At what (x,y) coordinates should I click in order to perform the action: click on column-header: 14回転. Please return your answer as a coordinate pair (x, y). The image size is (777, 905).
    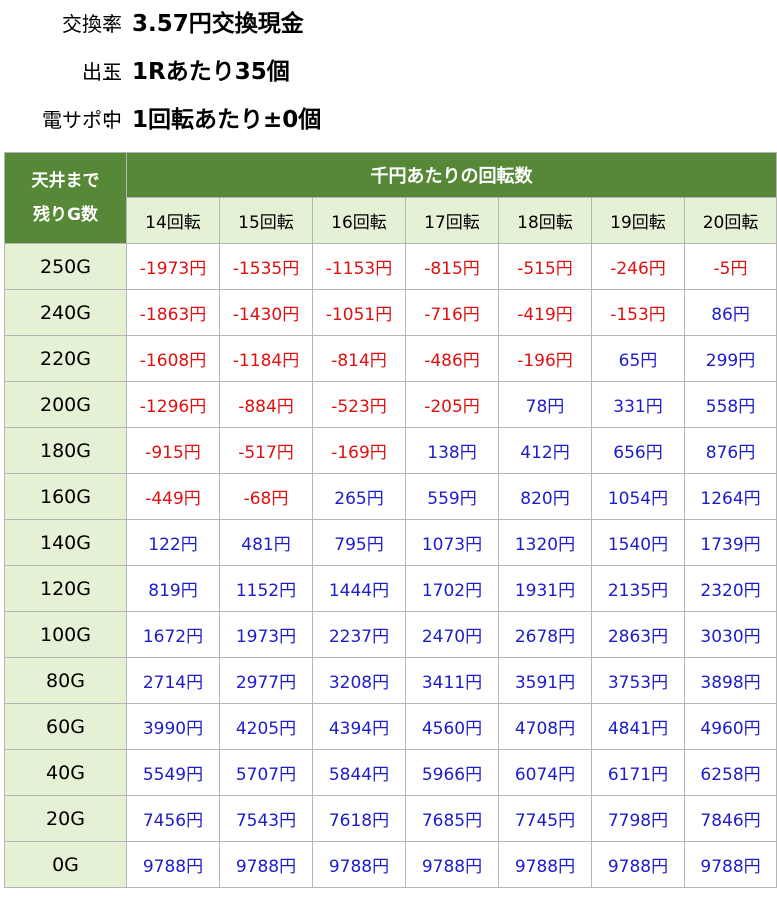
    Looking at the image, I should click on (173, 220).